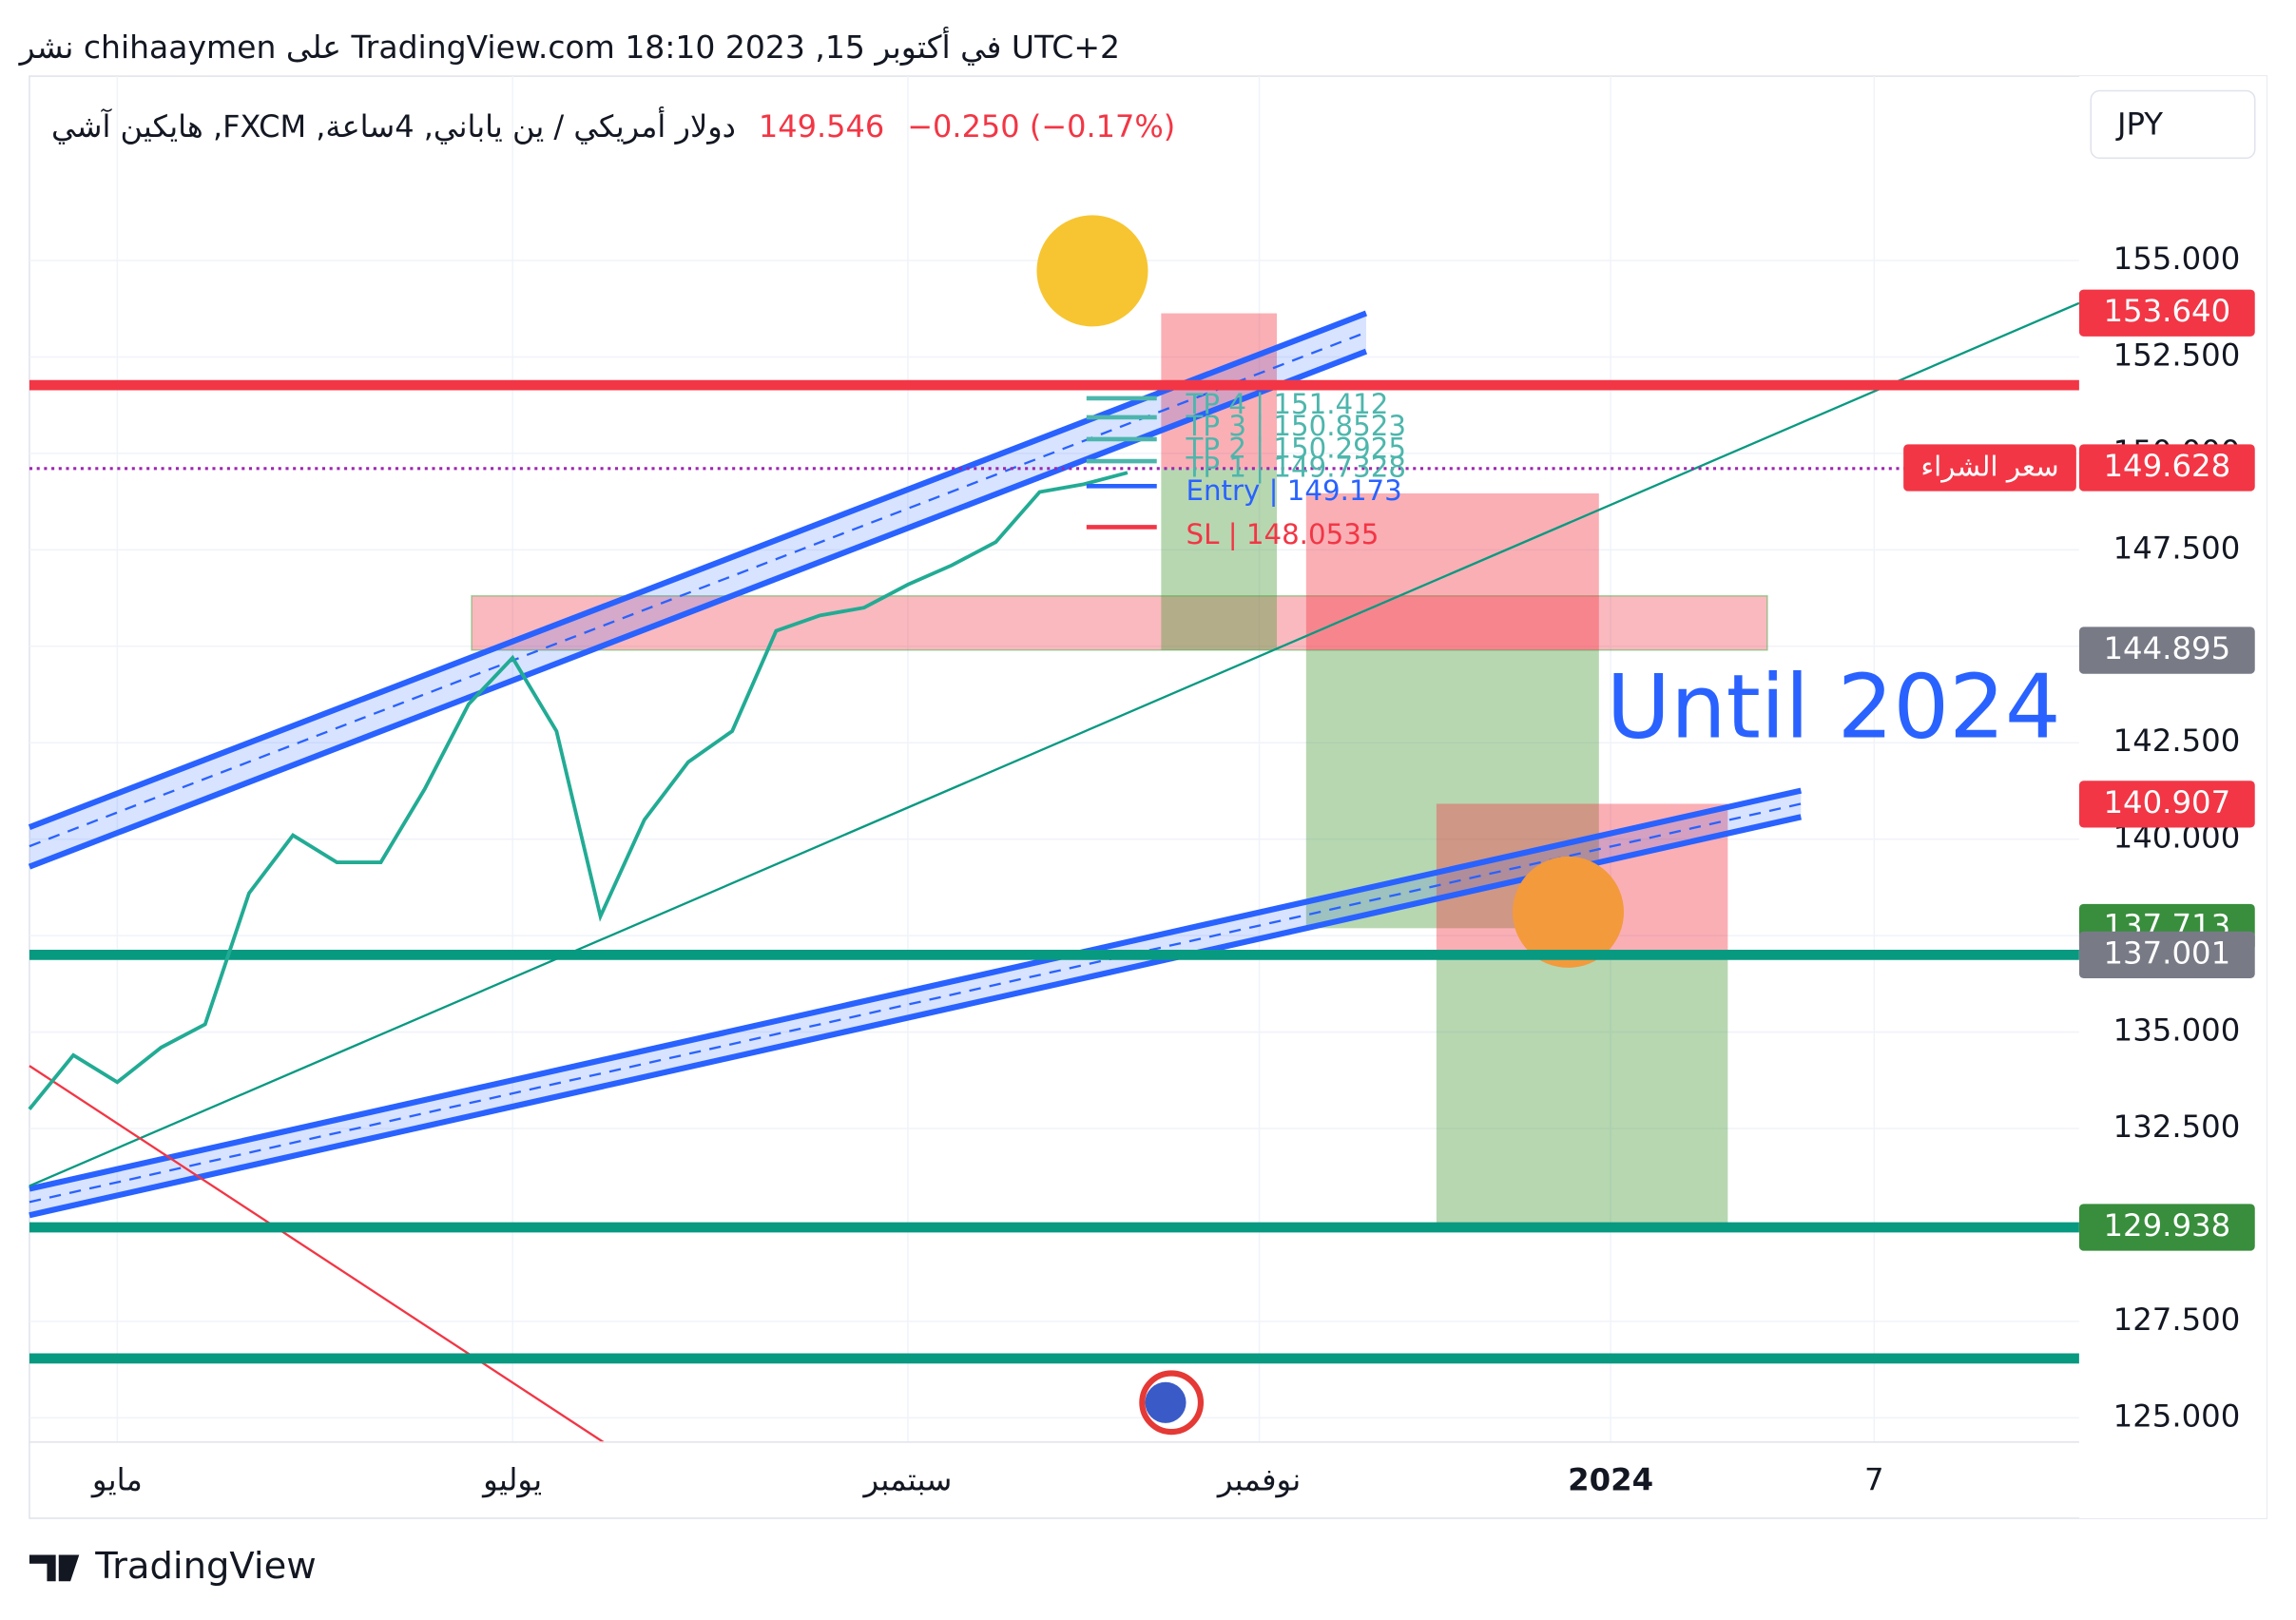 This screenshot has height=1620, width=2296. Describe the element at coordinates (317, 1254) in the screenshot. I see `trend-line` at that location.